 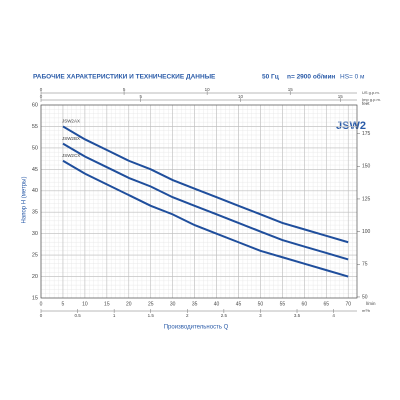 What do you see at coordinates (35, 234) in the screenshot?
I see `y-tick-label: 30` at bounding box center [35, 234].